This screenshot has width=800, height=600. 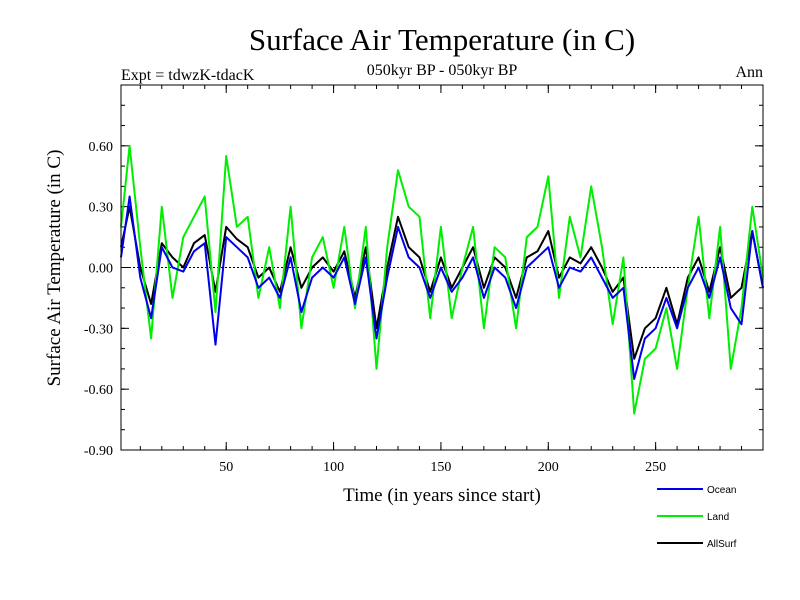 What do you see at coordinates (440, 467) in the screenshot?
I see `x-tick-label: 150` at bounding box center [440, 467].